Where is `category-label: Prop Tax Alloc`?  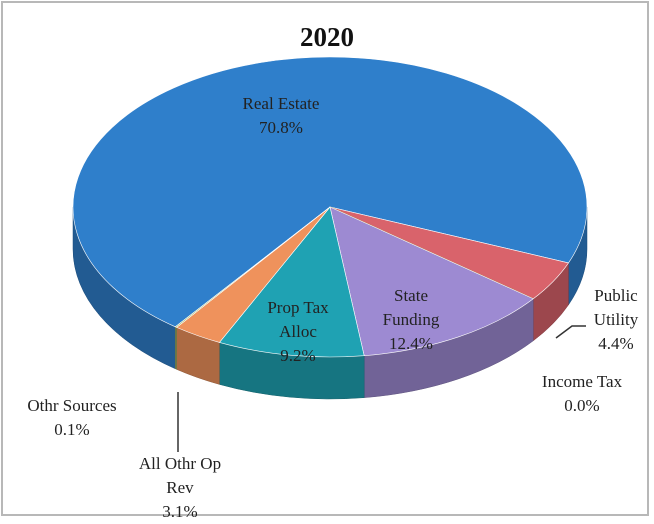 category-label: Prop Tax Alloc is located at coordinates (298, 319).